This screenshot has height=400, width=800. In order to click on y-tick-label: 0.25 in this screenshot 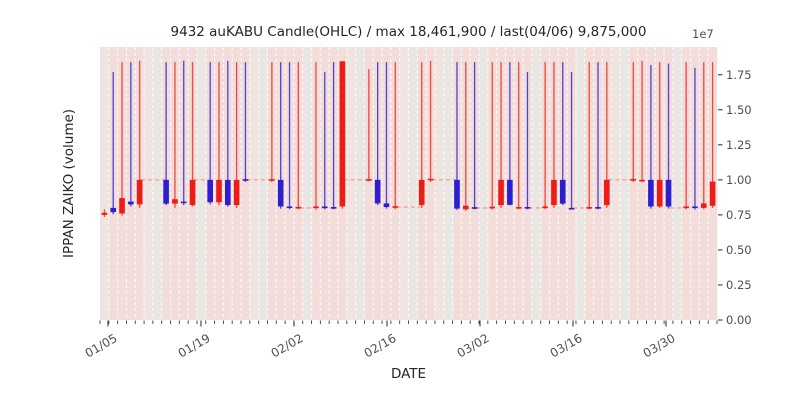, I will do `click(739, 284)`.